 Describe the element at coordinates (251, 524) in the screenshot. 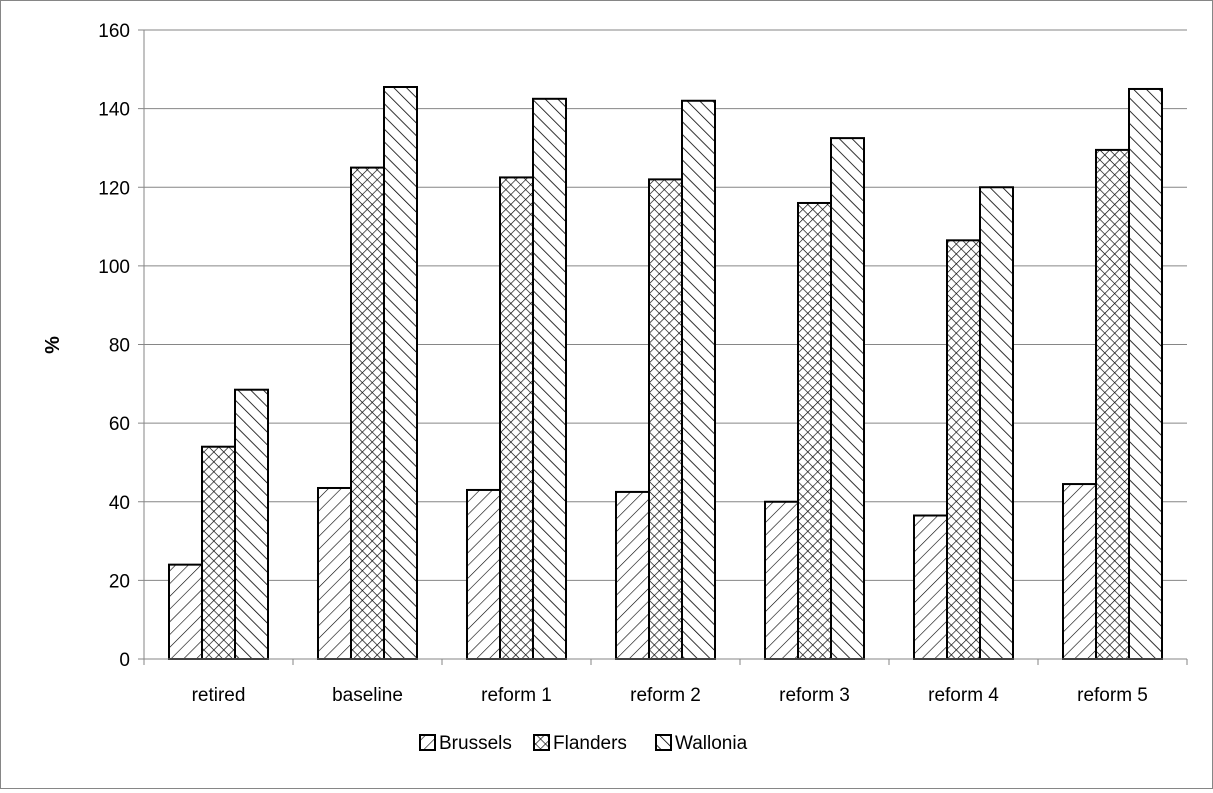

I see `bar-wallonia-retired` at that location.